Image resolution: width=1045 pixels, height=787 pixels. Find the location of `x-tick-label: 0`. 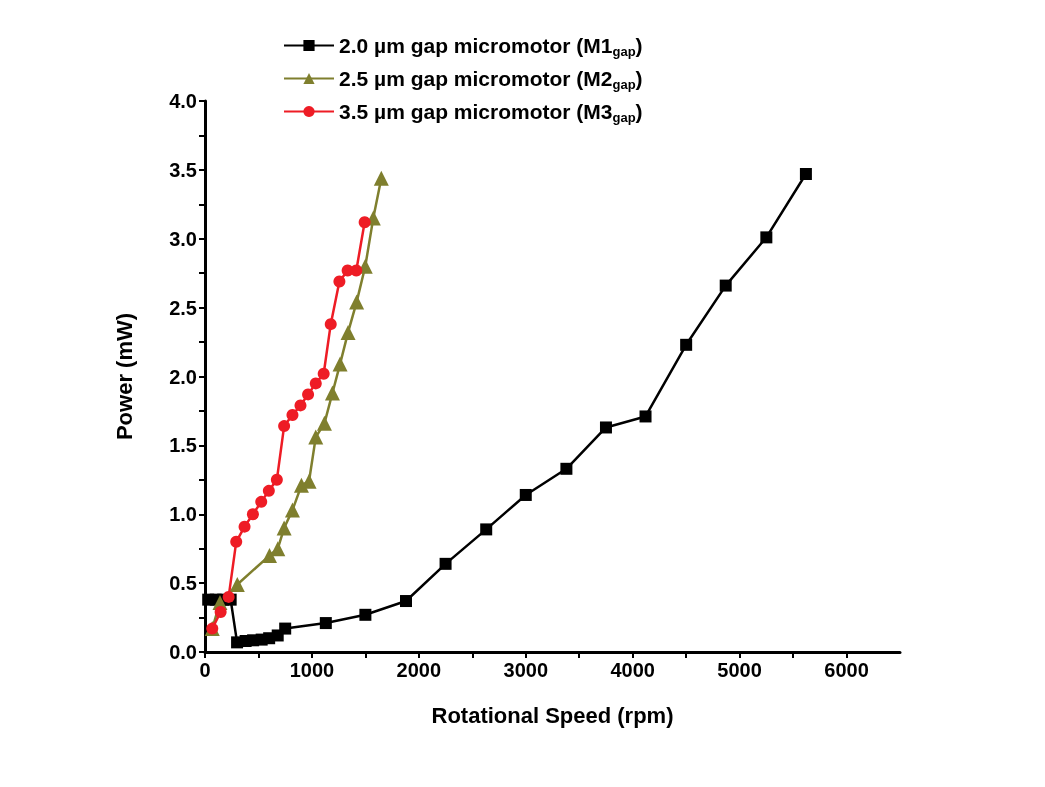

x-tick-label: 0 is located at coordinates (205, 670).